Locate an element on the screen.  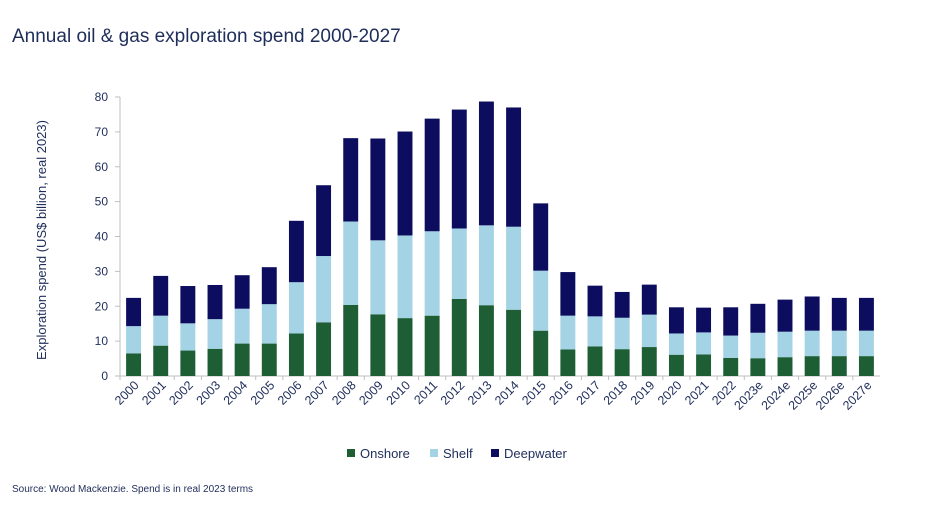
bar-onshore-2003 is located at coordinates (215, 362).